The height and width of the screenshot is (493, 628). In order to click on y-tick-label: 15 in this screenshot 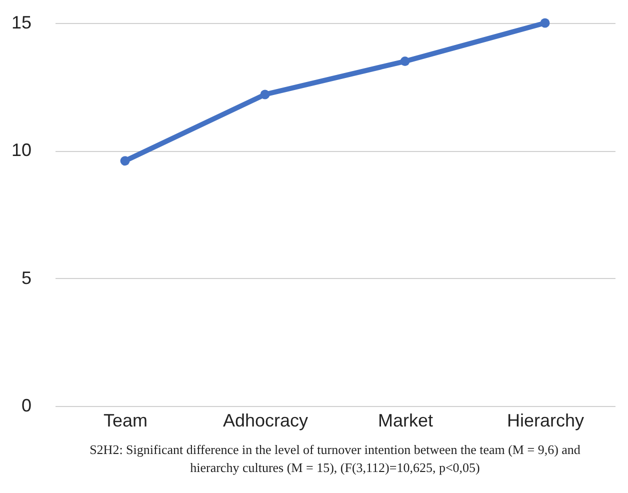, I will do `click(21, 22)`.